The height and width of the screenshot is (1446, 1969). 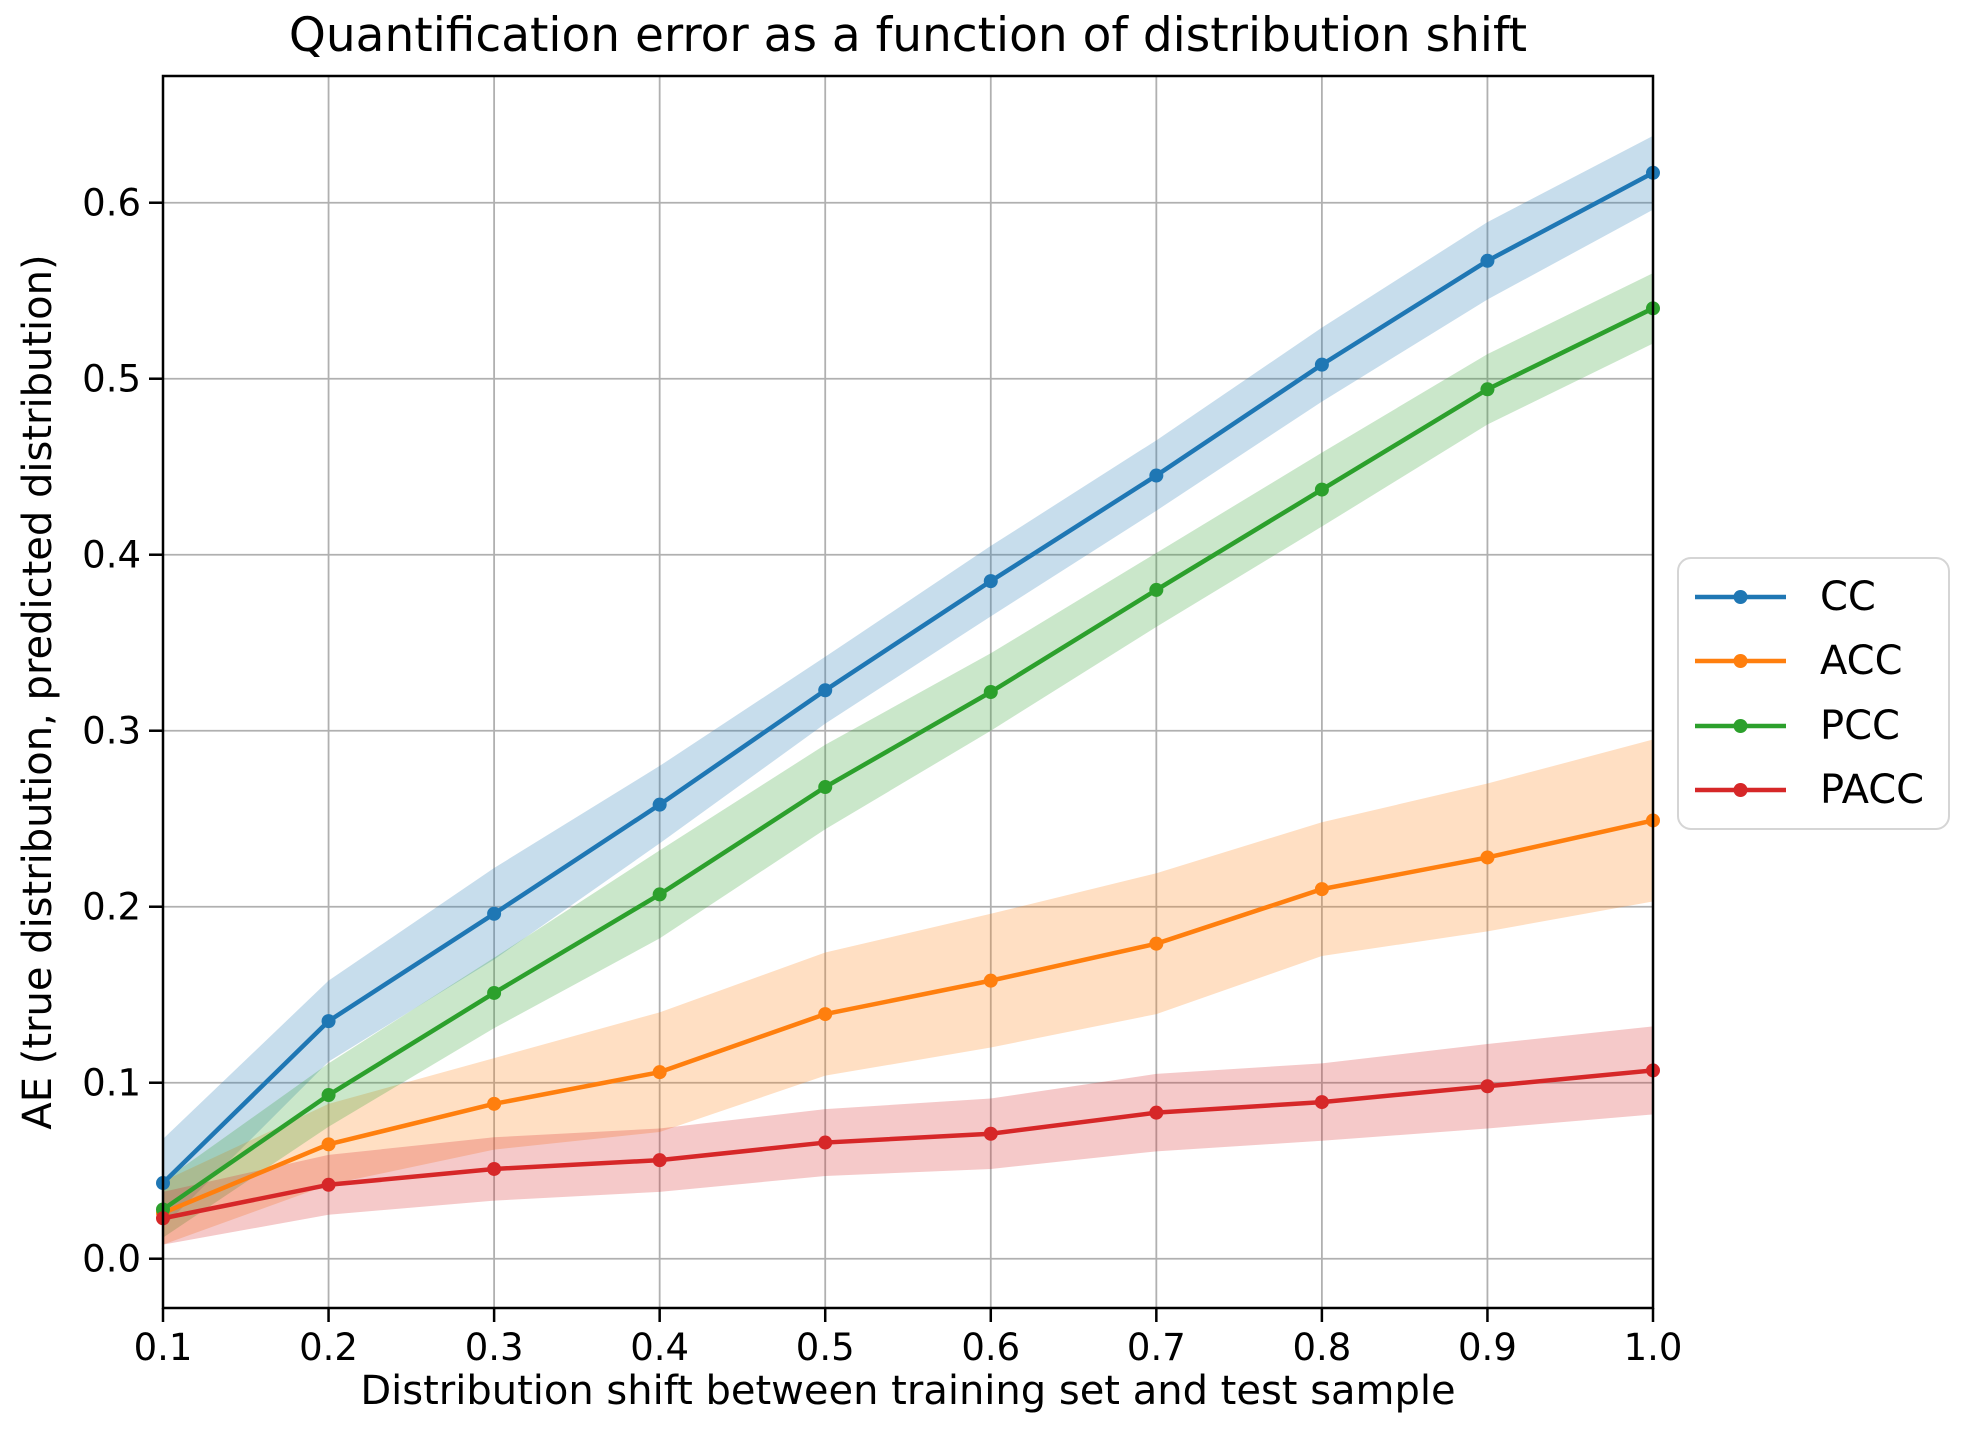 I want to click on x-tick-label: 0.2, so click(x=328, y=1347).